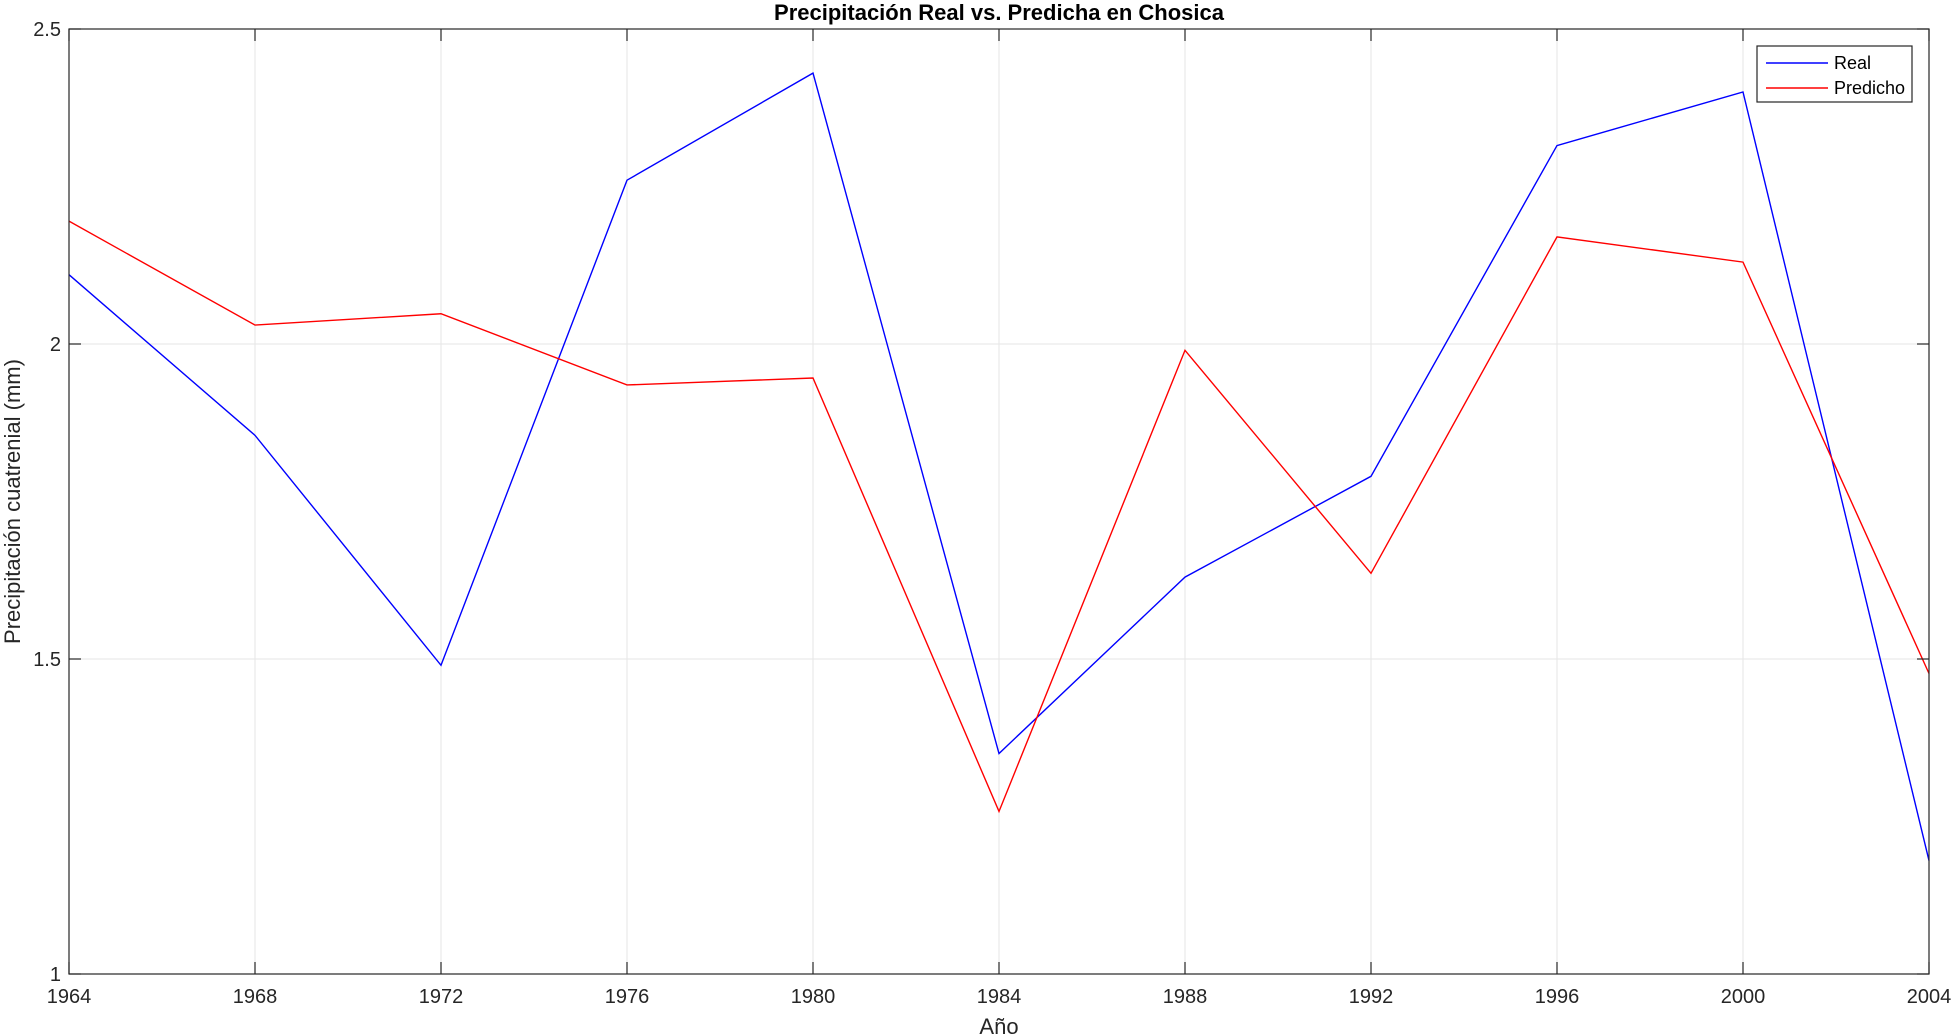 This screenshot has height=1036, width=1954. What do you see at coordinates (627, 997) in the screenshot?
I see `x-tick-label: 1976` at bounding box center [627, 997].